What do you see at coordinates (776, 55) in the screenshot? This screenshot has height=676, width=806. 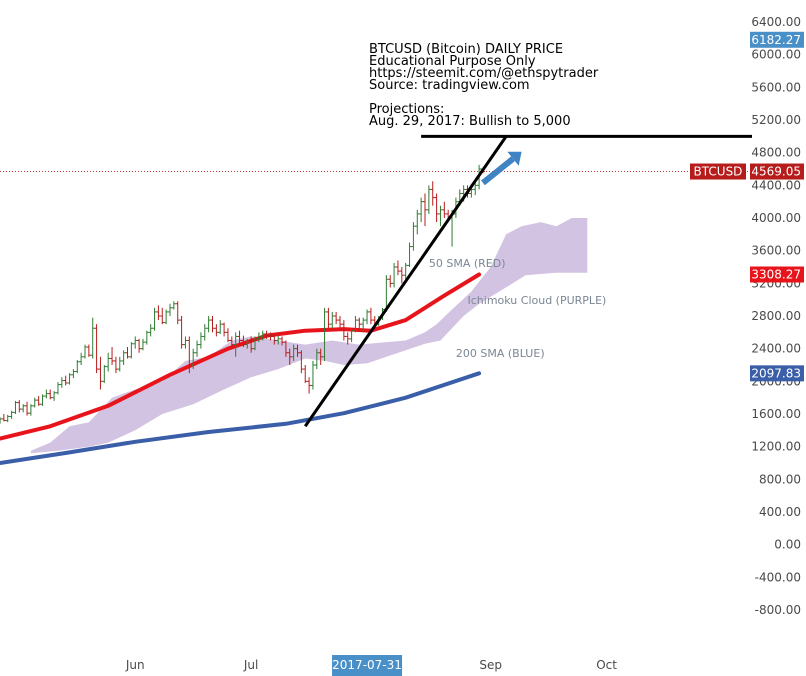 I see `y-tick-label: 6000.00` at bounding box center [776, 55].